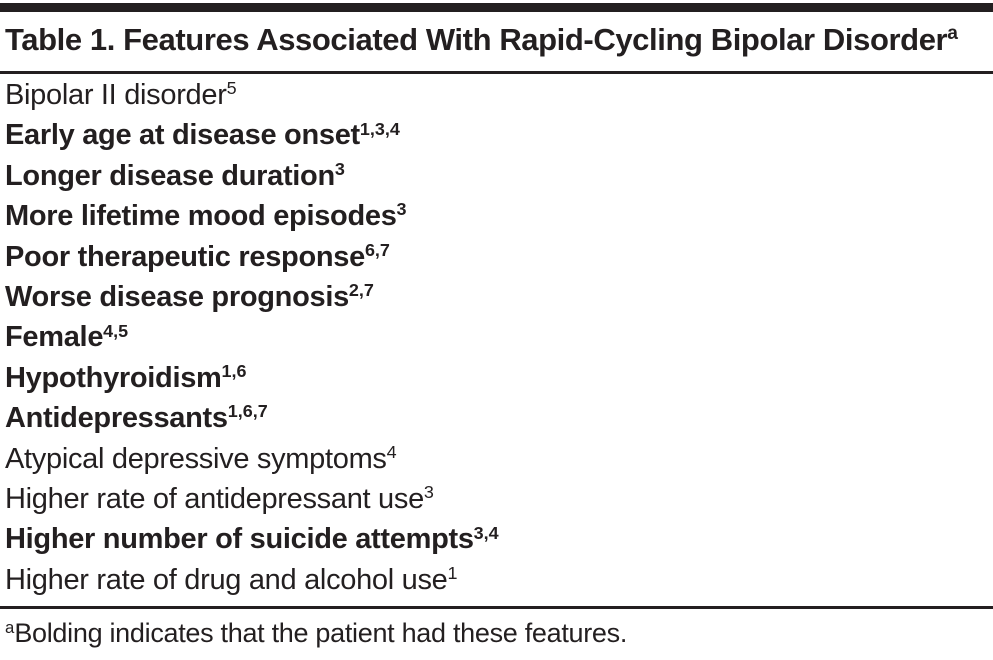  I want to click on feature-text: More lifetime mood episodes, so click(201, 216).